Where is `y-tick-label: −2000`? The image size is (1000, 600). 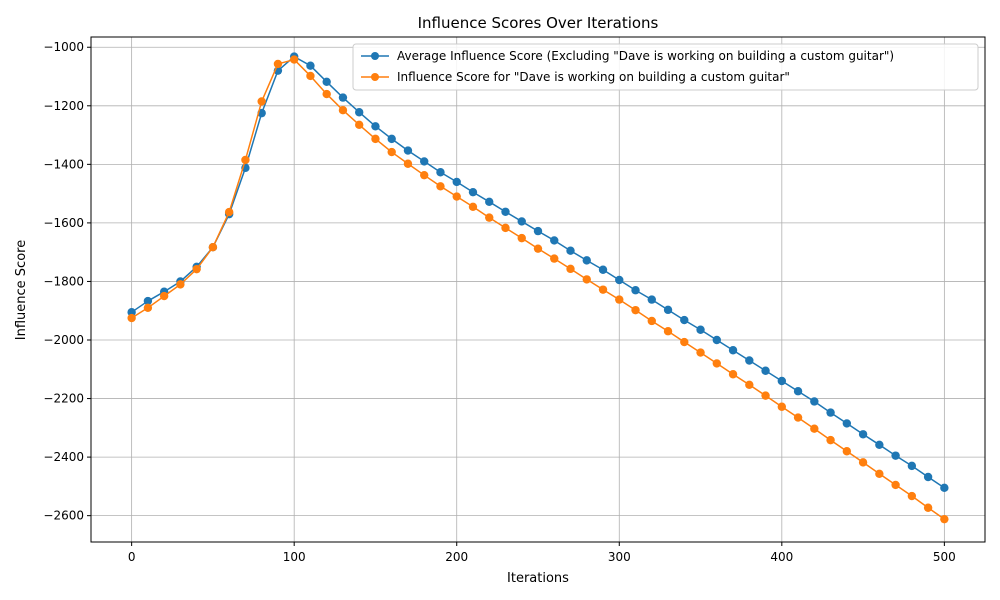 y-tick-label: −2000 is located at coordinates (63, 340).